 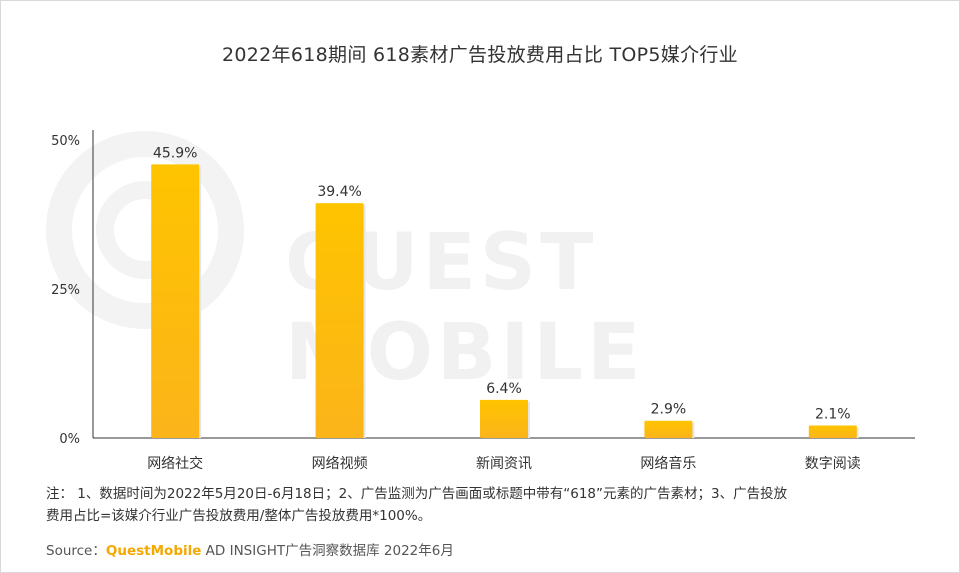 I want to click on x-tick-label: 网络社交, so click(x=175, y=463).